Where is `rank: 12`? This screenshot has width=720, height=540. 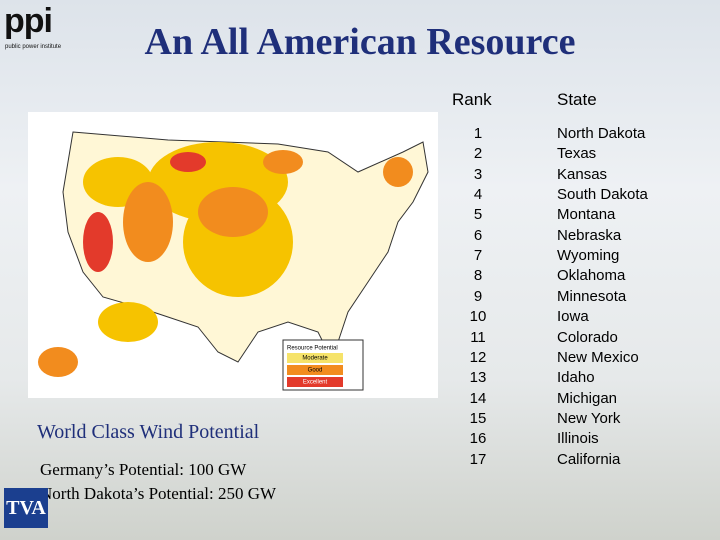 rank: 12 is located at coordinates (478, 357).